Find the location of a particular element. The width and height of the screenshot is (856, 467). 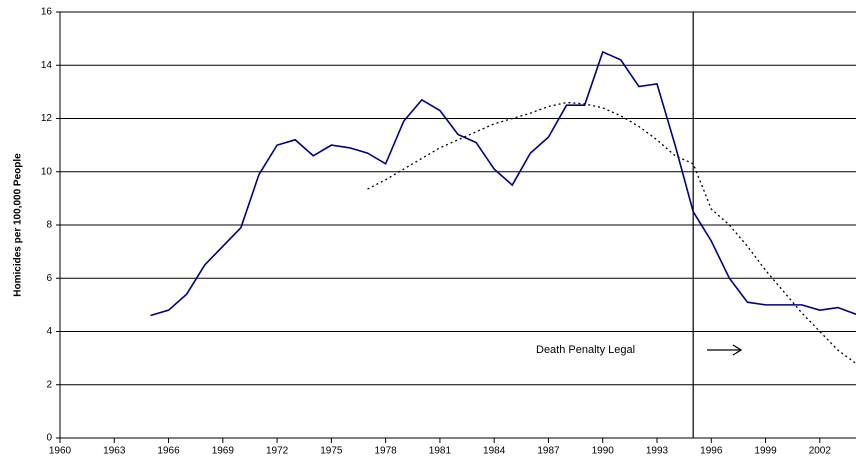

annotation: Death Penalty Legal is located at coordinates (585, 350).